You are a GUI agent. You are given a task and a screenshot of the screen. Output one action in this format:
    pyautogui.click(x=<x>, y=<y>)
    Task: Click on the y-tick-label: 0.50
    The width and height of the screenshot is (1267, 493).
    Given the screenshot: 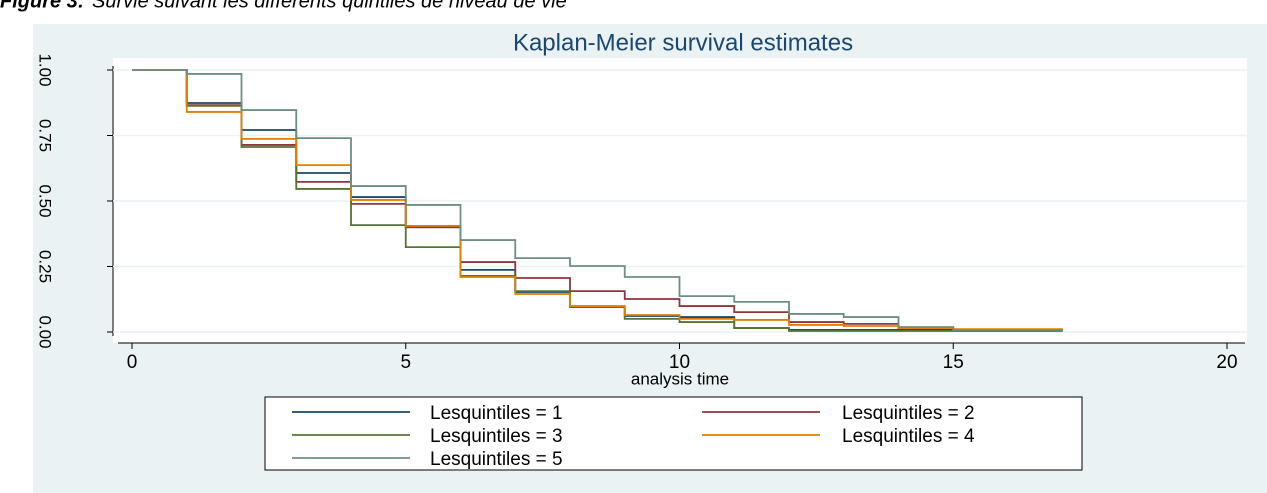 What is the action you would take?
    pyautogui.click(x=45, y=200)
    